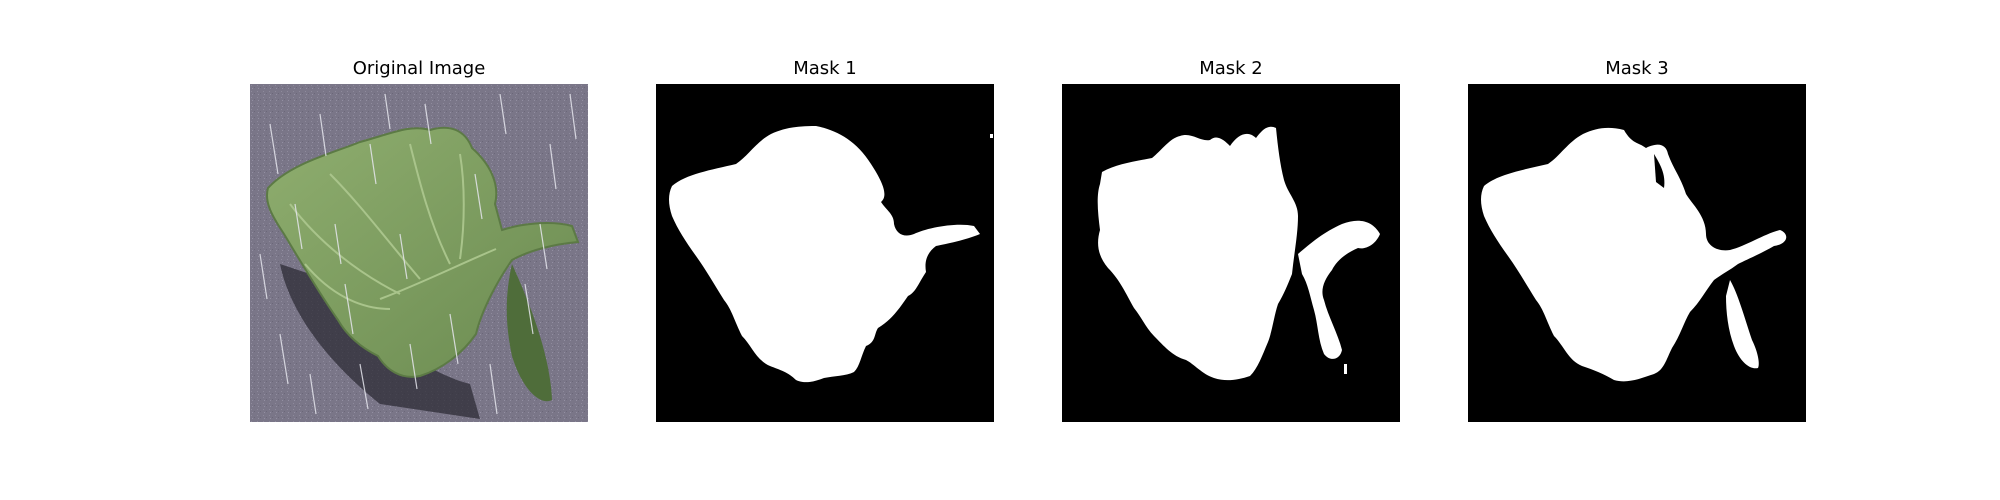 The width and height of the screenshot is (2000, 500). I want to click on mask-1-panel: Mask 1, so click(825, 239).